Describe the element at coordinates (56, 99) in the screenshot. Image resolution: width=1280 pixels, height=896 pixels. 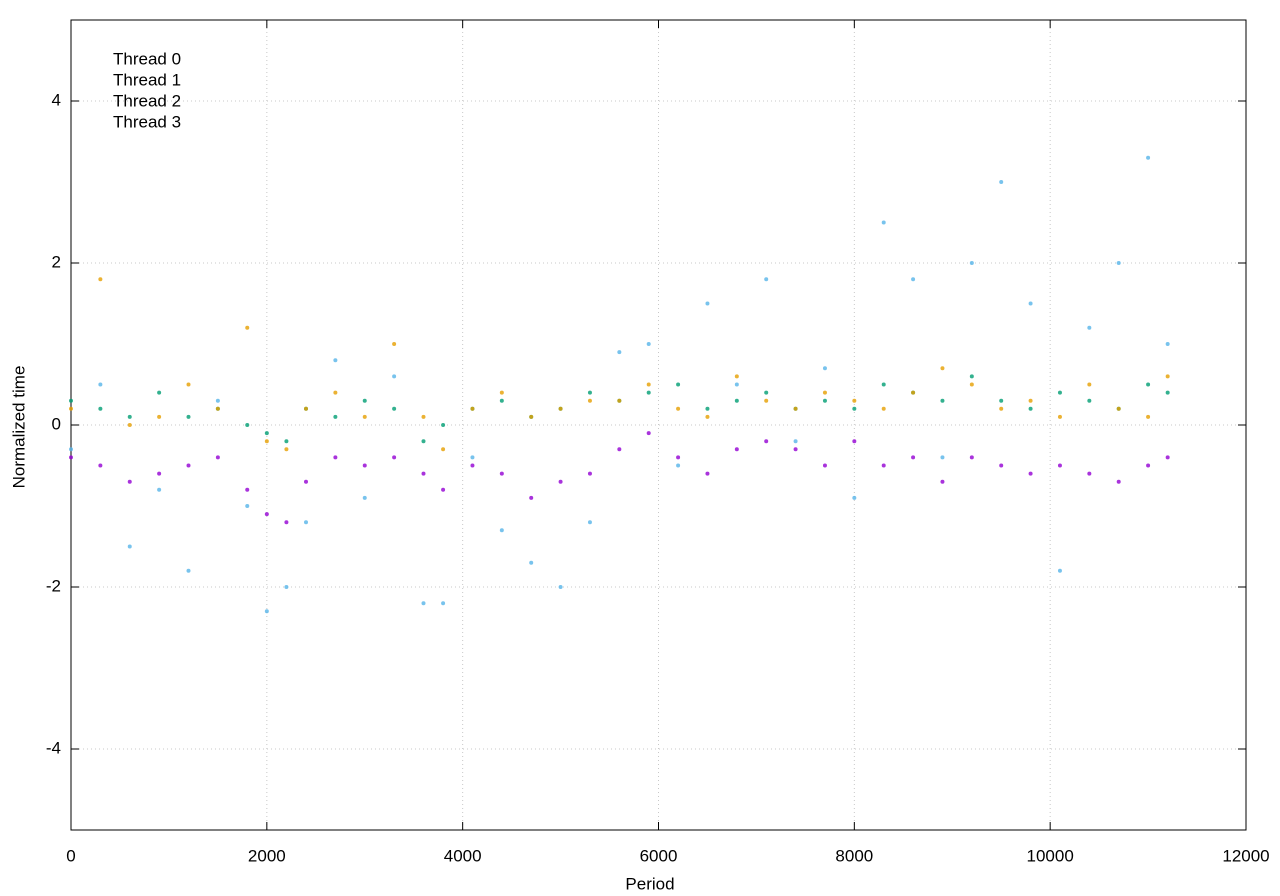
I see `y-tick-label: 4` at that location.